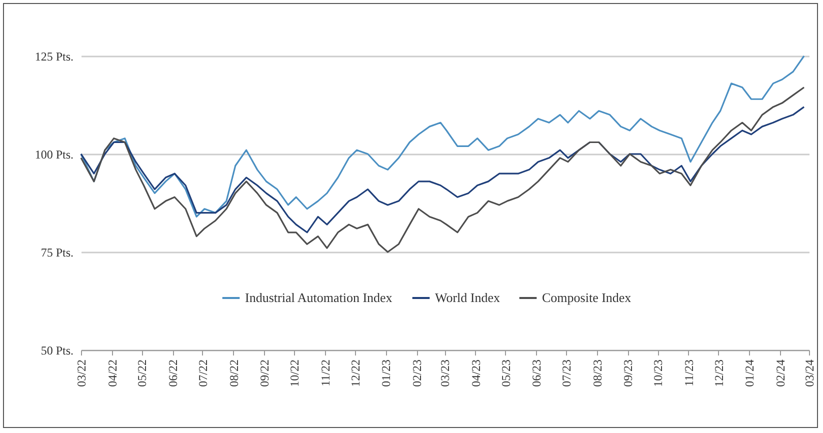 This screenshot has height=433, width=823. I want to click on x-tick-label: 02/23, so click(417, 373).